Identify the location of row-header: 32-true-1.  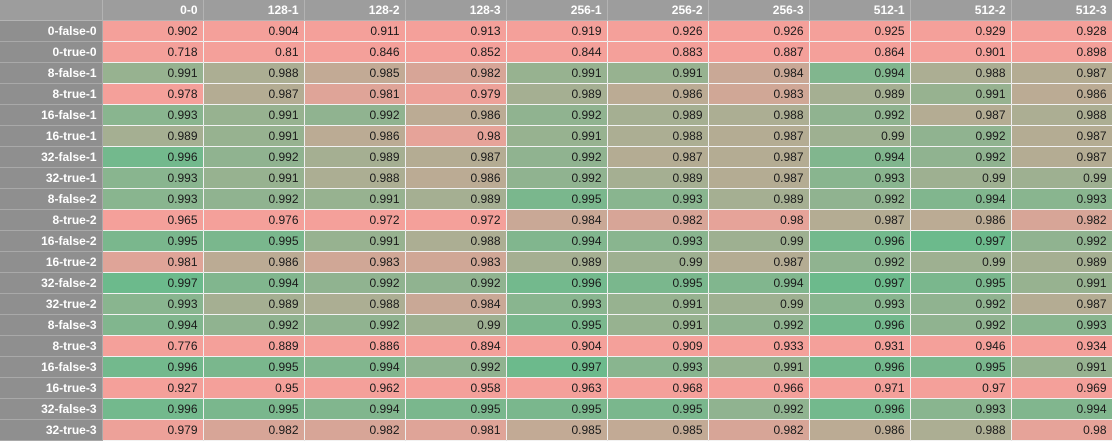
(51, 178).